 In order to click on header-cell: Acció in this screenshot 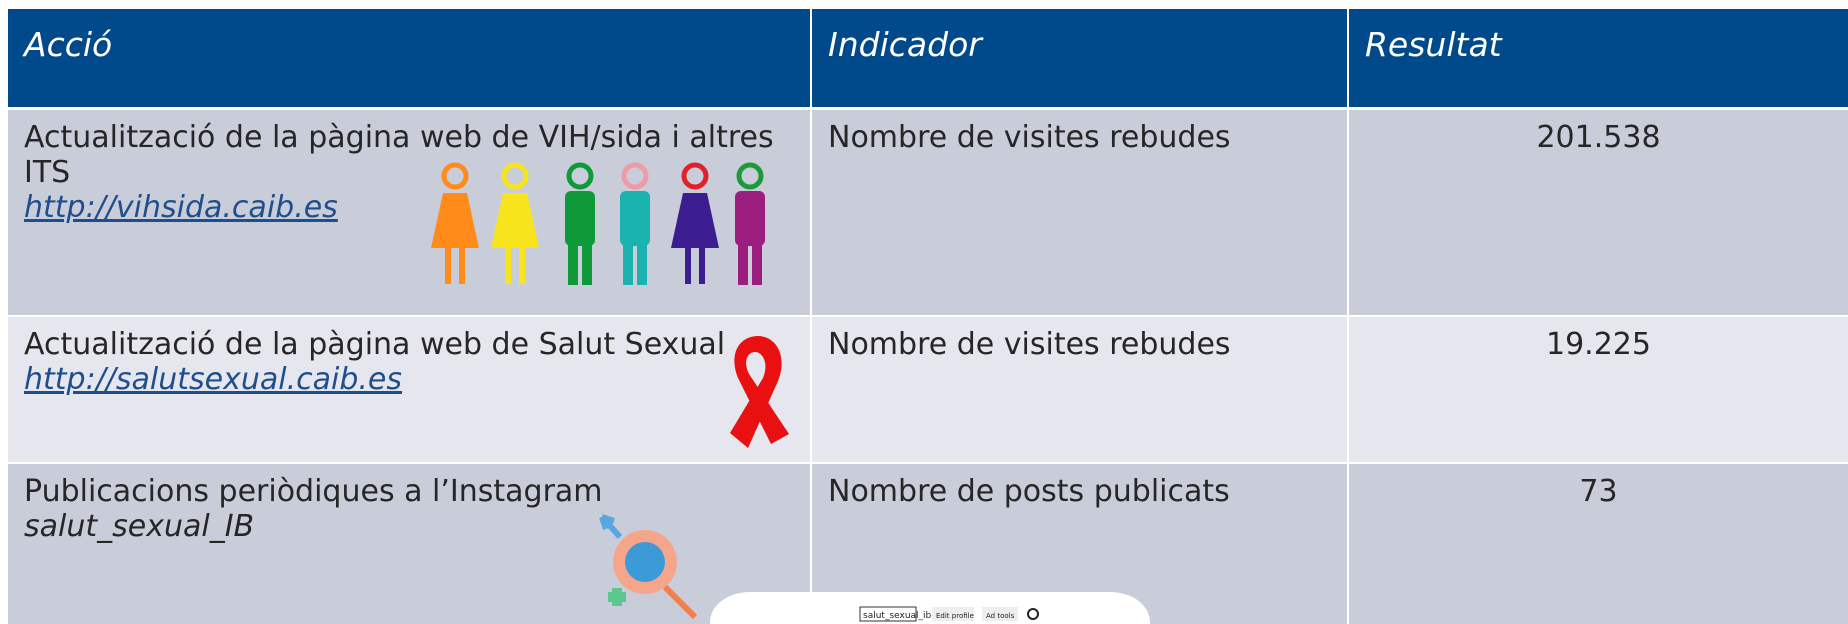, I will do `click(409, 58)`.